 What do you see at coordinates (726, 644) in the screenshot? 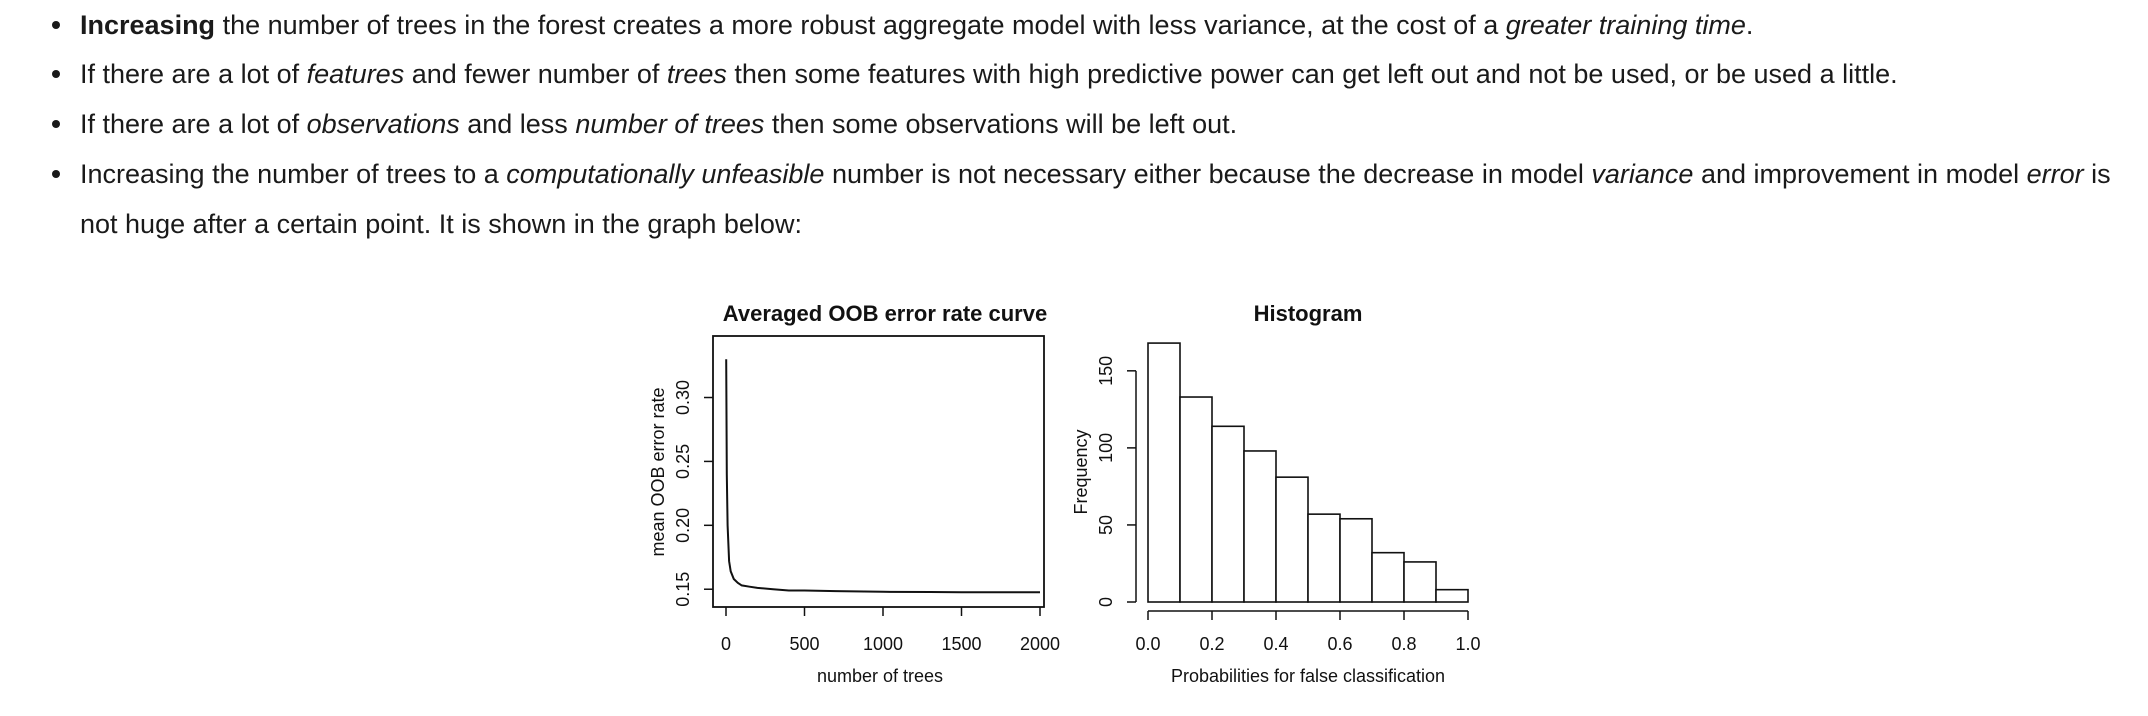
I see `x-tick-label: 0` at bounding box center [726, 644].